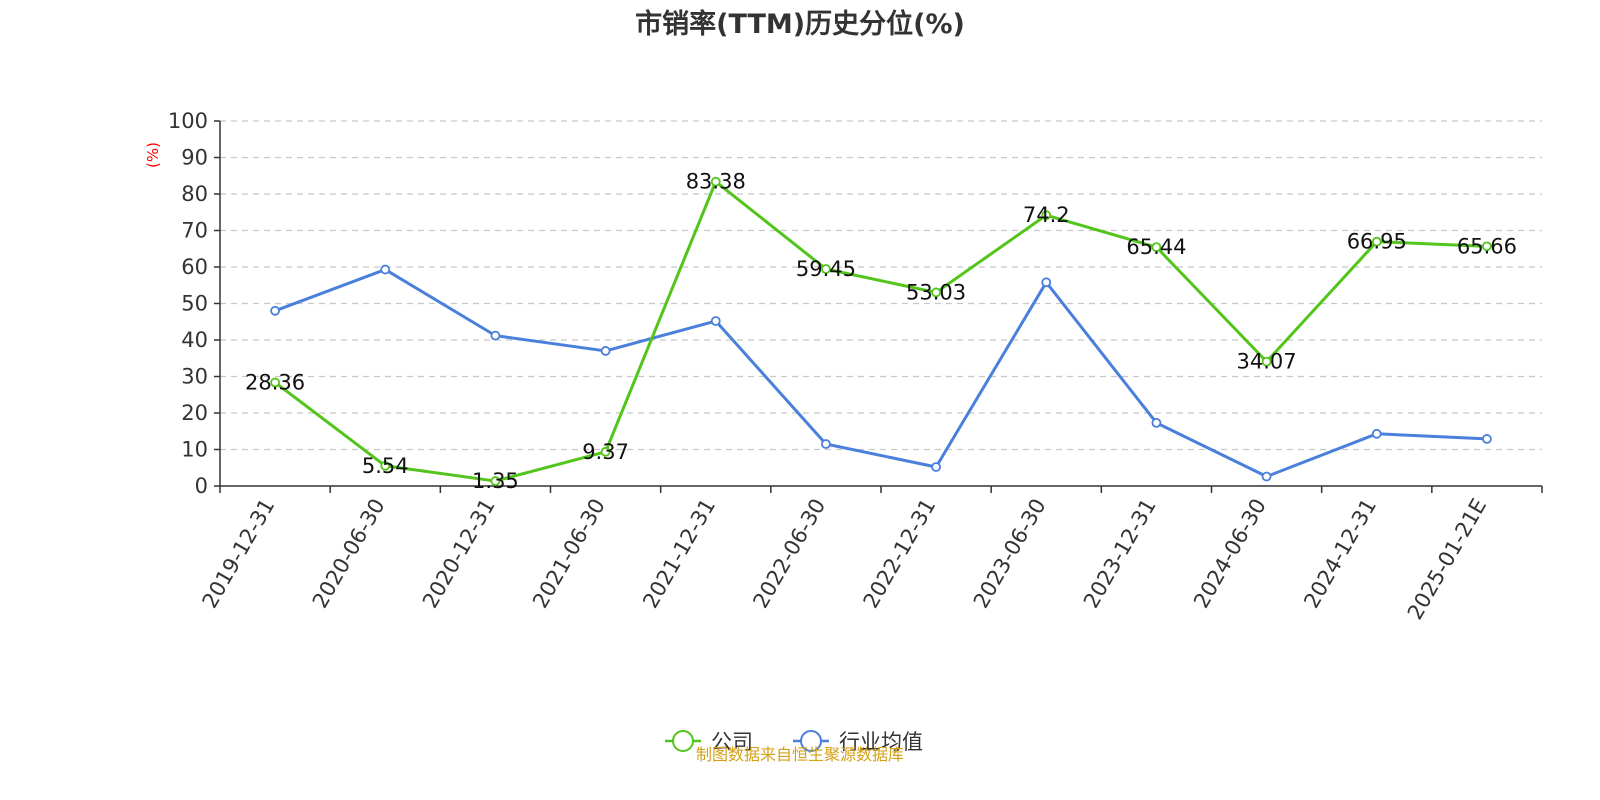 The image size is (1600, 800). I want to click on data-label: 5.54, so click(385, 466).